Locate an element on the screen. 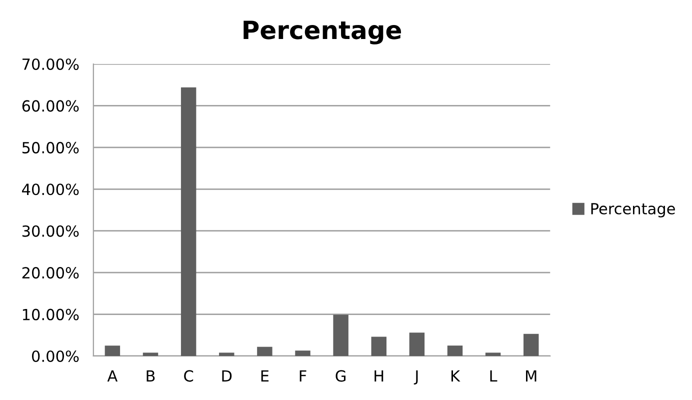 The height and width of the screenshot is (400, 692). y-tick-label: 60.00% is located at coordinates (50, 106).